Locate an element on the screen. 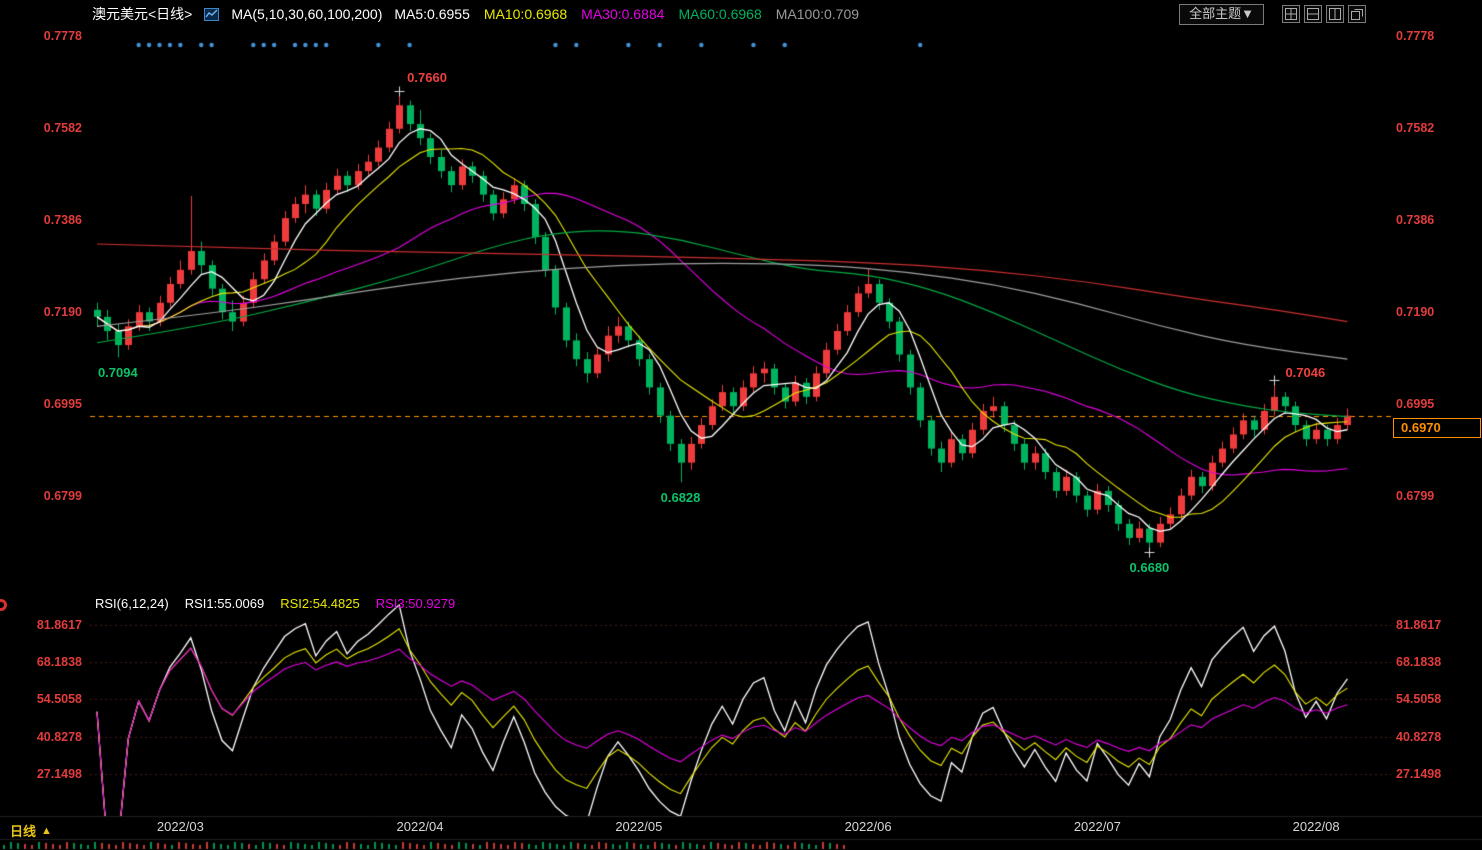 The height and width of the screenshot is (850, 1482). ma-legend-item: MA60:0.6968 is located at coordinates (720, 14).